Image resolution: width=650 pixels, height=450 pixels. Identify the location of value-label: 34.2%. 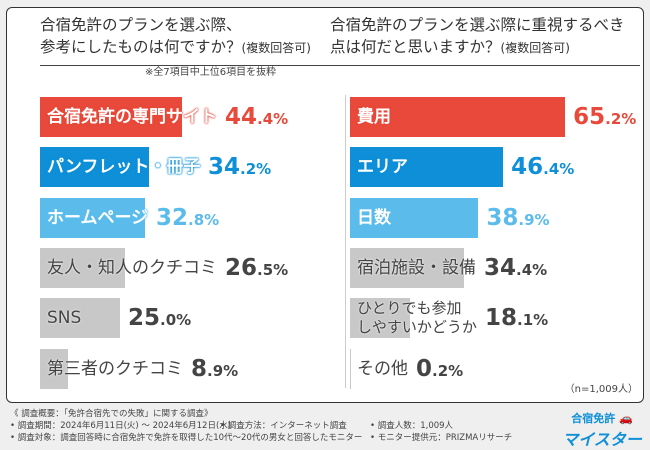
(240, 167).